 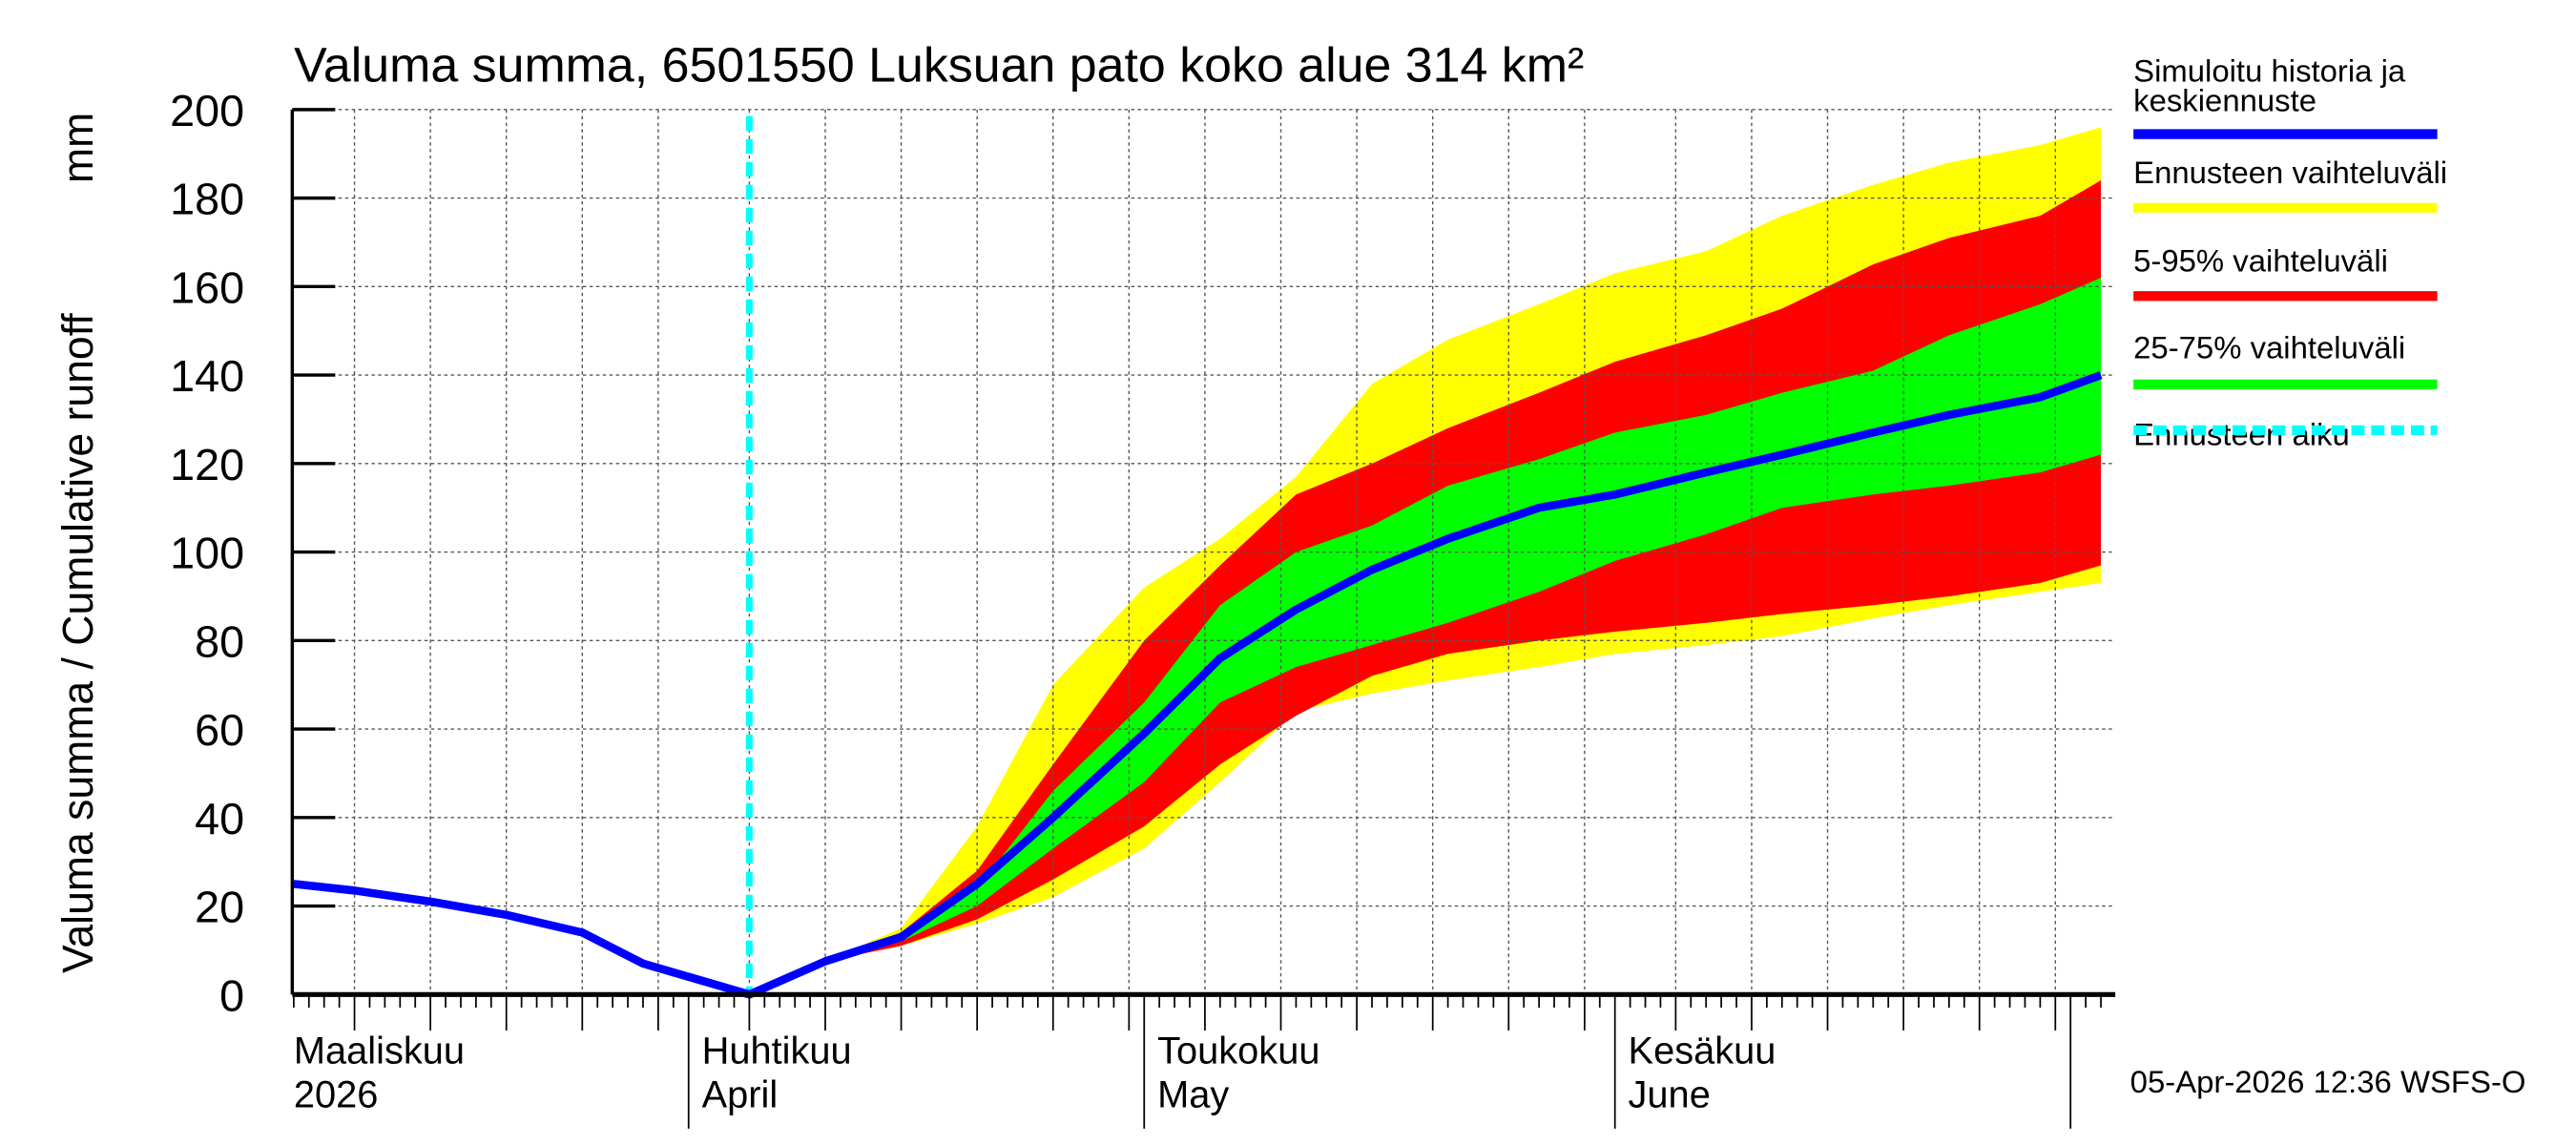 I want to click on legend-label: Simuloitu historia ja keskiennuste, so click(x=2269, y=86).